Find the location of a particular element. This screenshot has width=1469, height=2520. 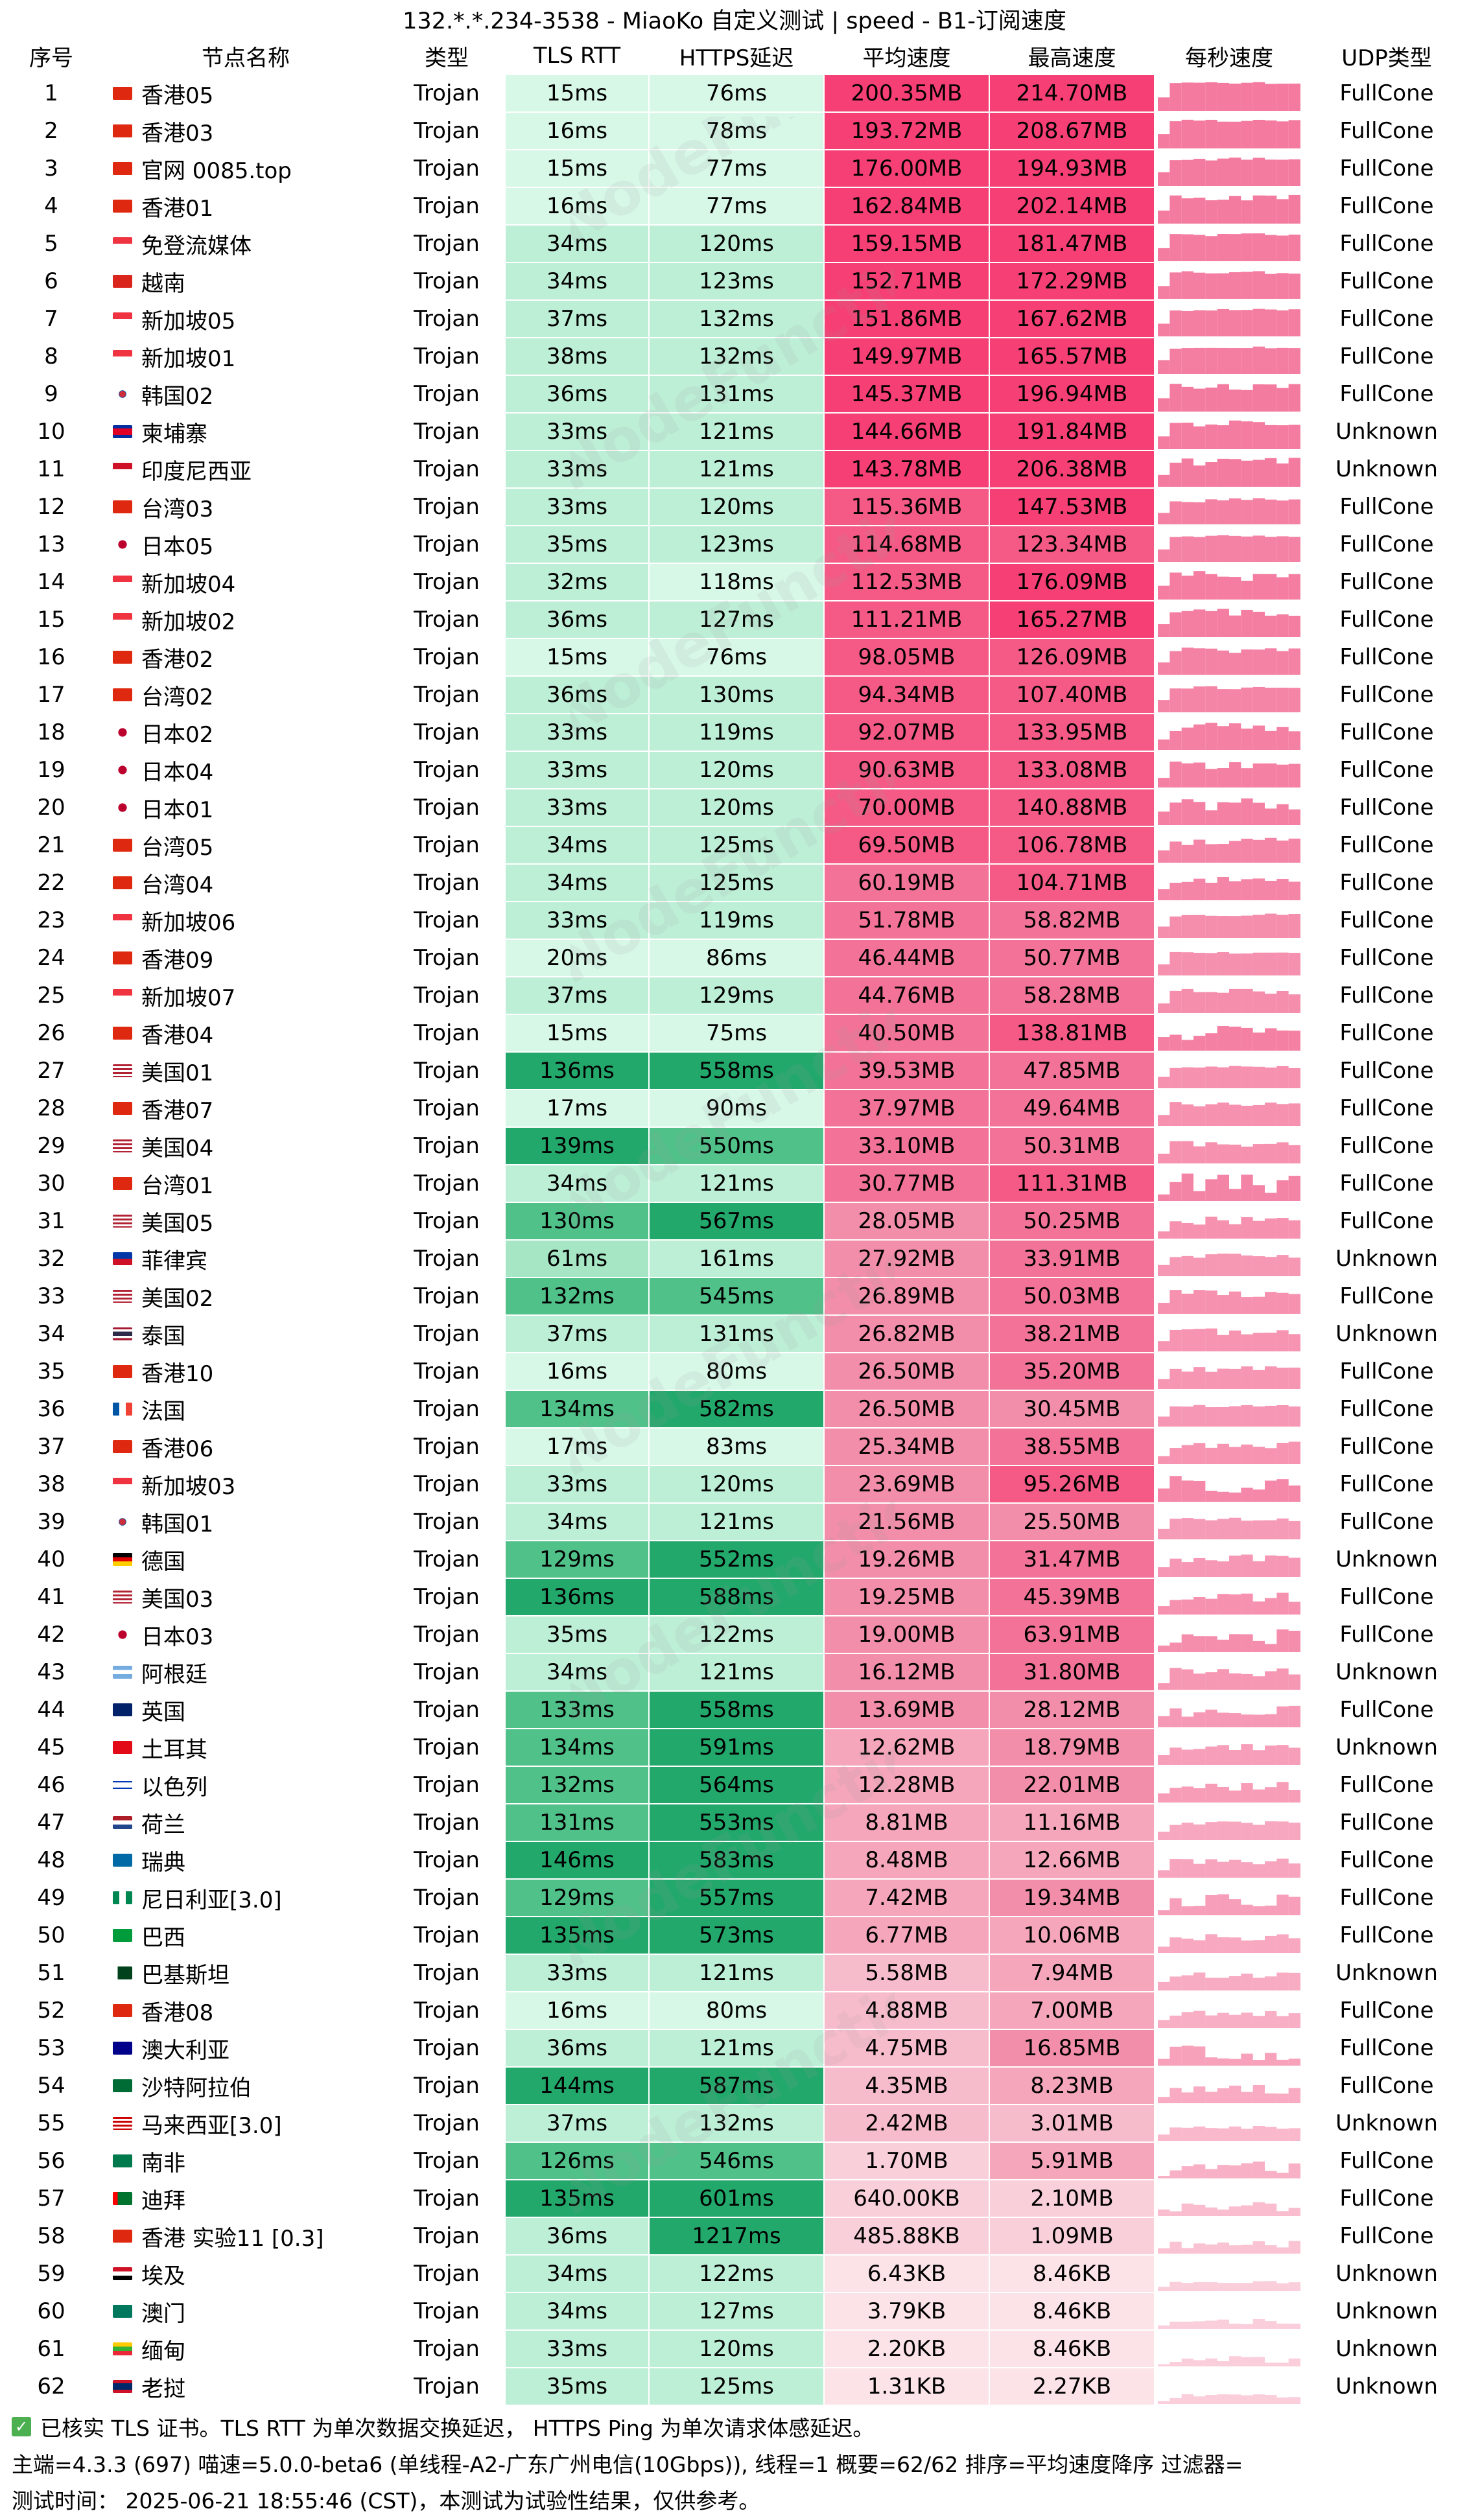

header-avg-speed: 平均速度 is located at coordinates (907, 56).